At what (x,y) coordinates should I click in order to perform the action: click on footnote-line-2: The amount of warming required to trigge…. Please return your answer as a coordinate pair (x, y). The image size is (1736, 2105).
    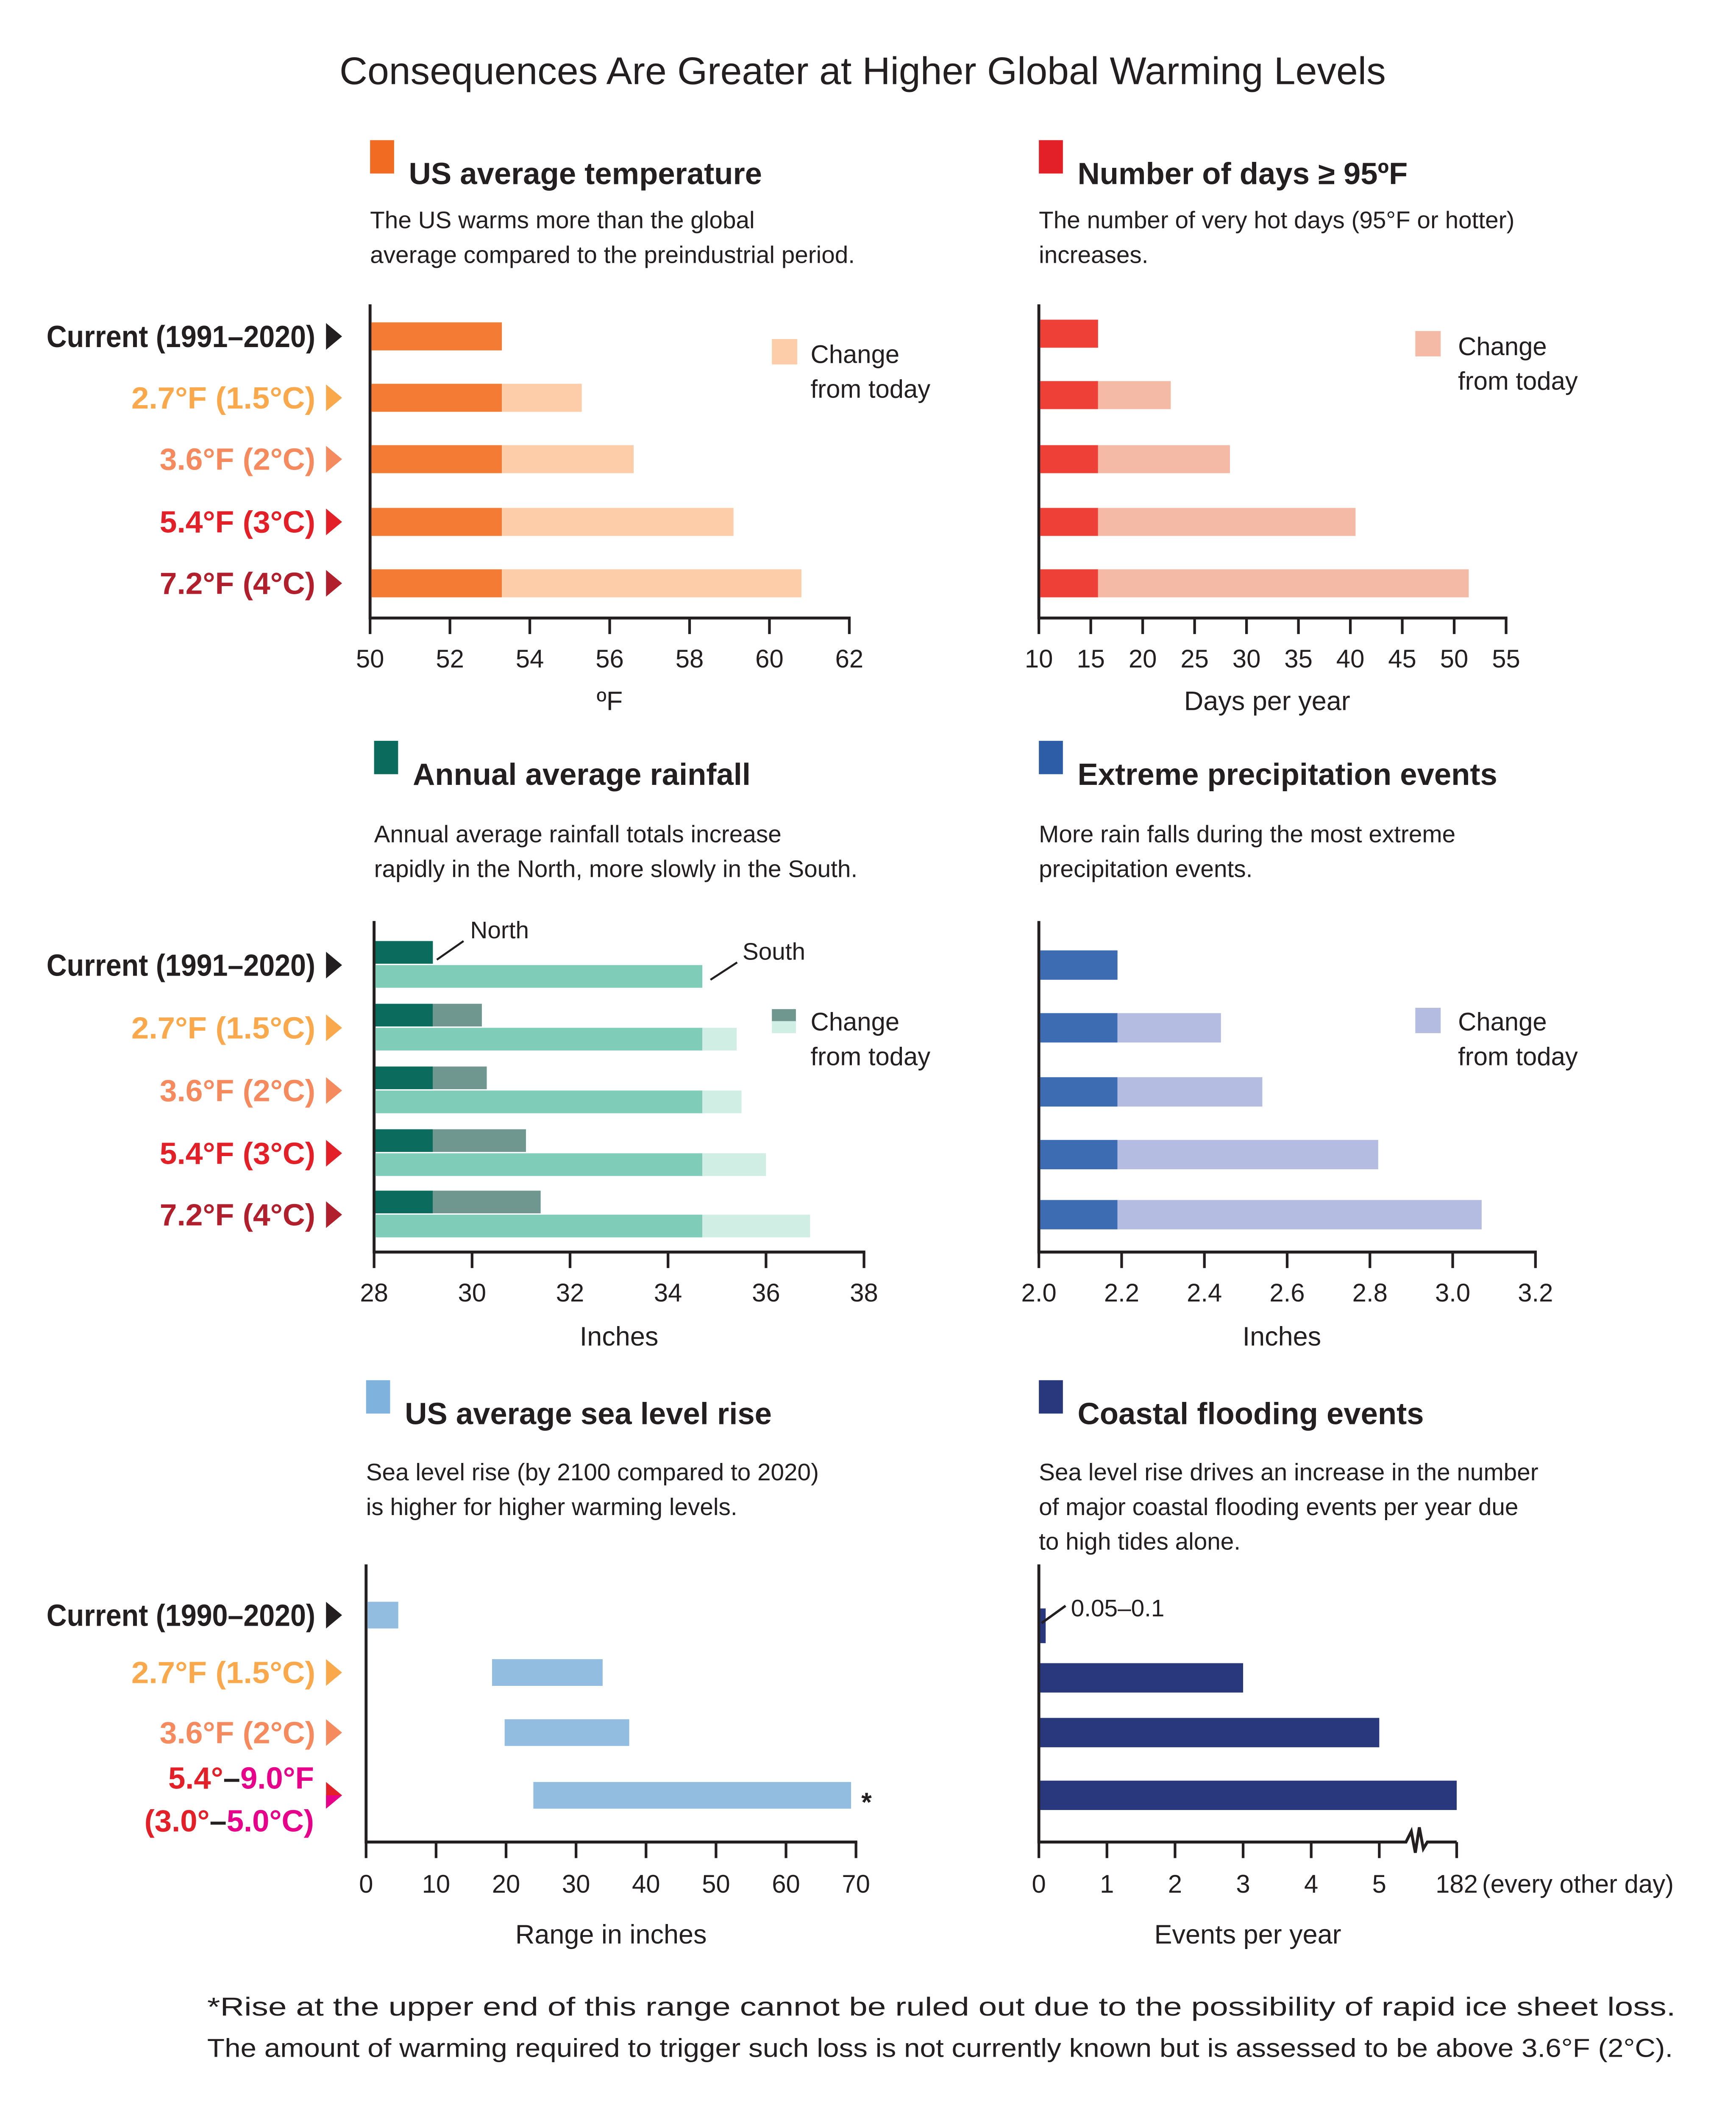
    Looking at the image, I should click on (940, 2048).